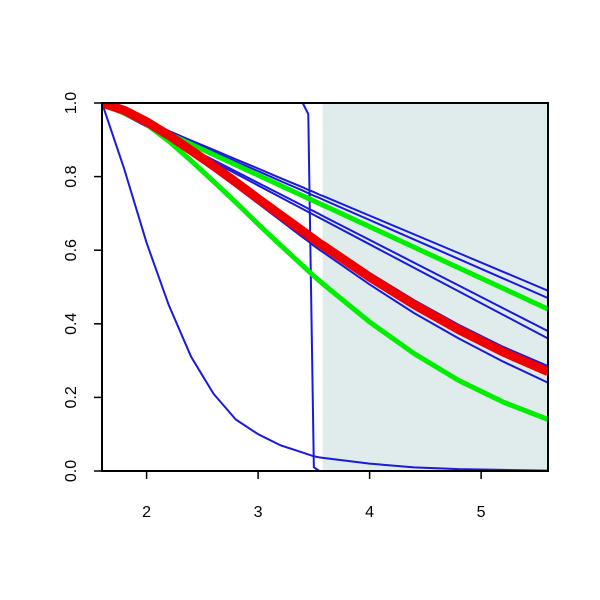  Describe the element at coordinates (71, 176) in the screenshot. I see `y-tick-label: 0.8` at that location.